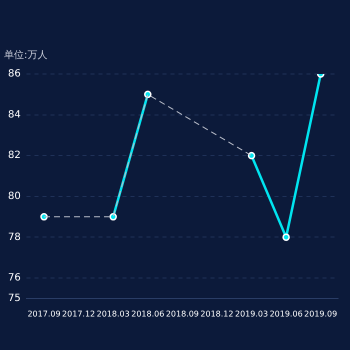 The image size is (350, 350). What do you see at coordinates (14, 237) in the screenshot?
I see `y-tick-label: 78` at bounding box center [14, 237].